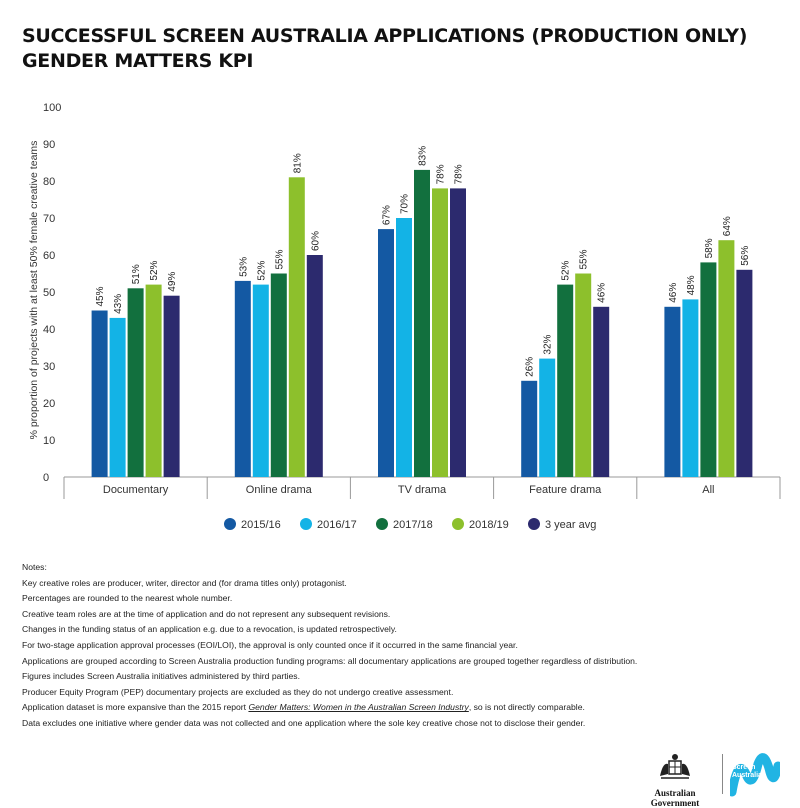 This screenshot has height=808, width=800. What do you see at coordinates (49, 219) in the screenshot?
I see `y-tick-label: 70` at bounding box center [49, 219].